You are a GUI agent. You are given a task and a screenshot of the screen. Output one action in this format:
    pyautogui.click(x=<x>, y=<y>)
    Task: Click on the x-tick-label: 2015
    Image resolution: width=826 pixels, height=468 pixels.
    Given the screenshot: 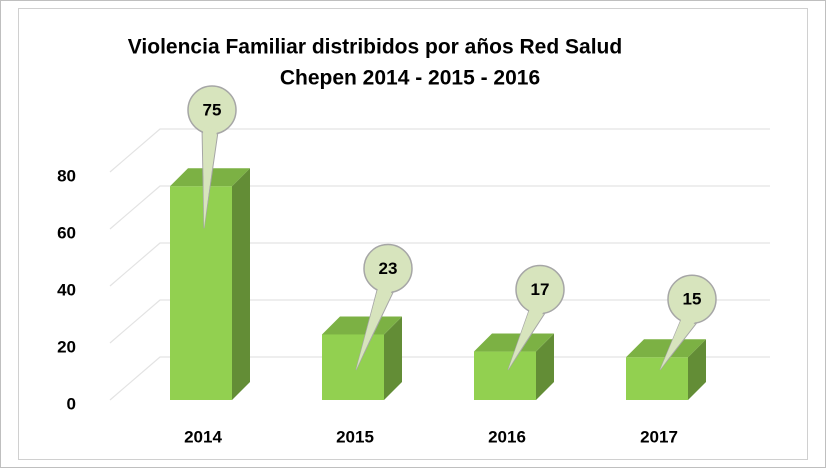 What is the action you would take?
    pyautogui.click(x=355, y=436)
    